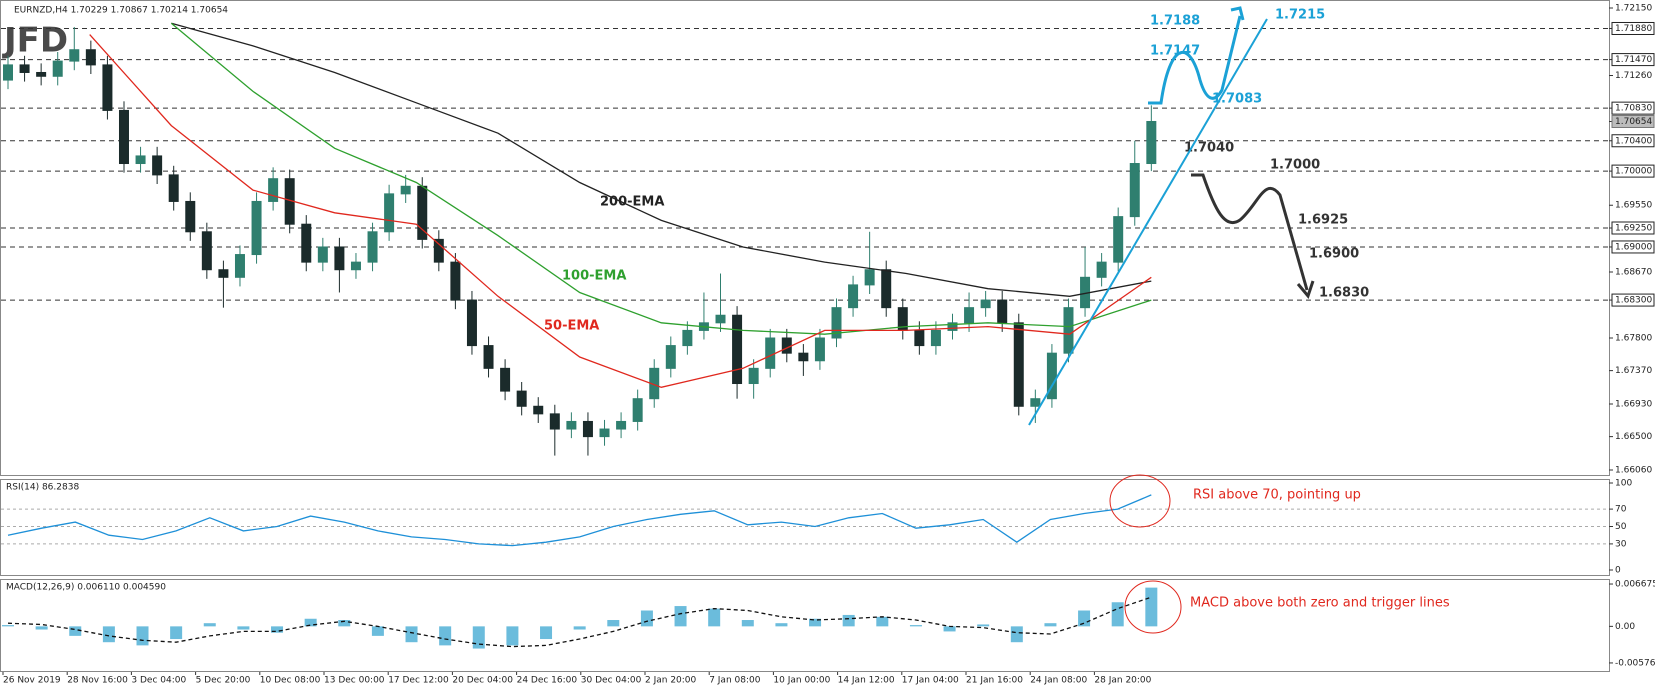 Image resolution: width=1655 pixels, height=686 pixels. What do you see at coordinates (930, 681) in the screenshot?
I see `x-tick-label: 17 Jan 04:00` at bounding box center [930, 681].